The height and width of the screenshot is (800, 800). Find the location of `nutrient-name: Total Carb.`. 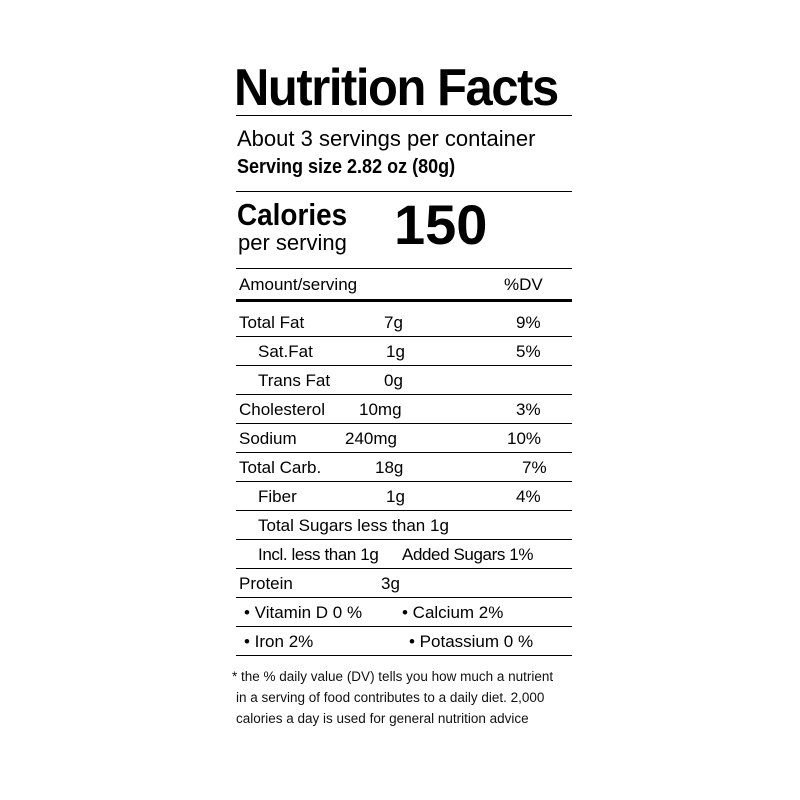

nutrient-name: Total Carb. is located at coordinates (280, 467).